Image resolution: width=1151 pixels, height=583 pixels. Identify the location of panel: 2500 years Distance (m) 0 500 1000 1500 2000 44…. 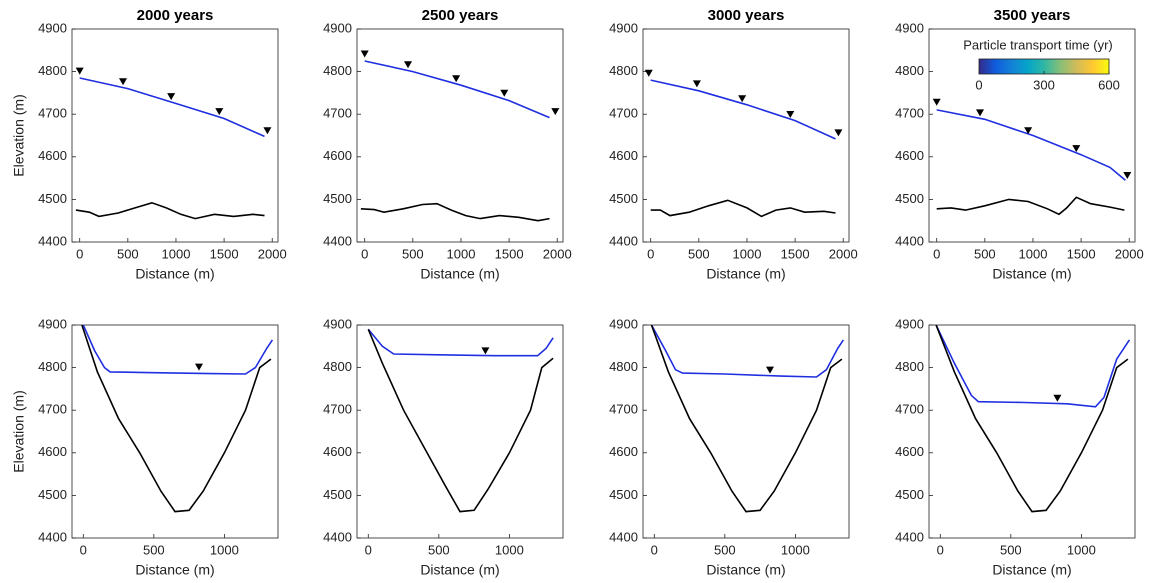
(447, 144).